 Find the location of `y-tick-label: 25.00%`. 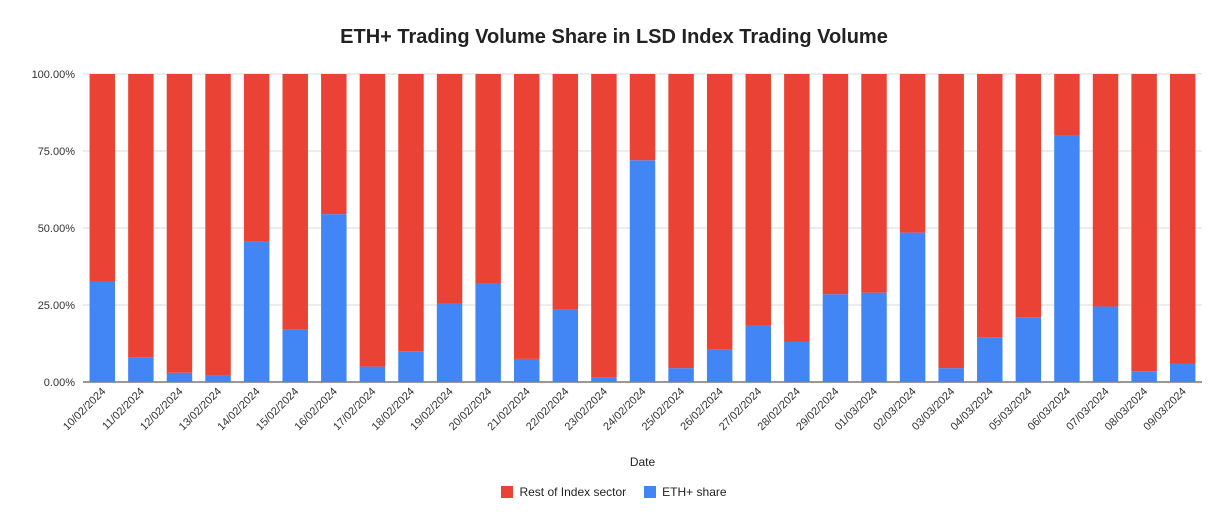

y-tick-label: 25.00% is located at coordinates (57, 306).